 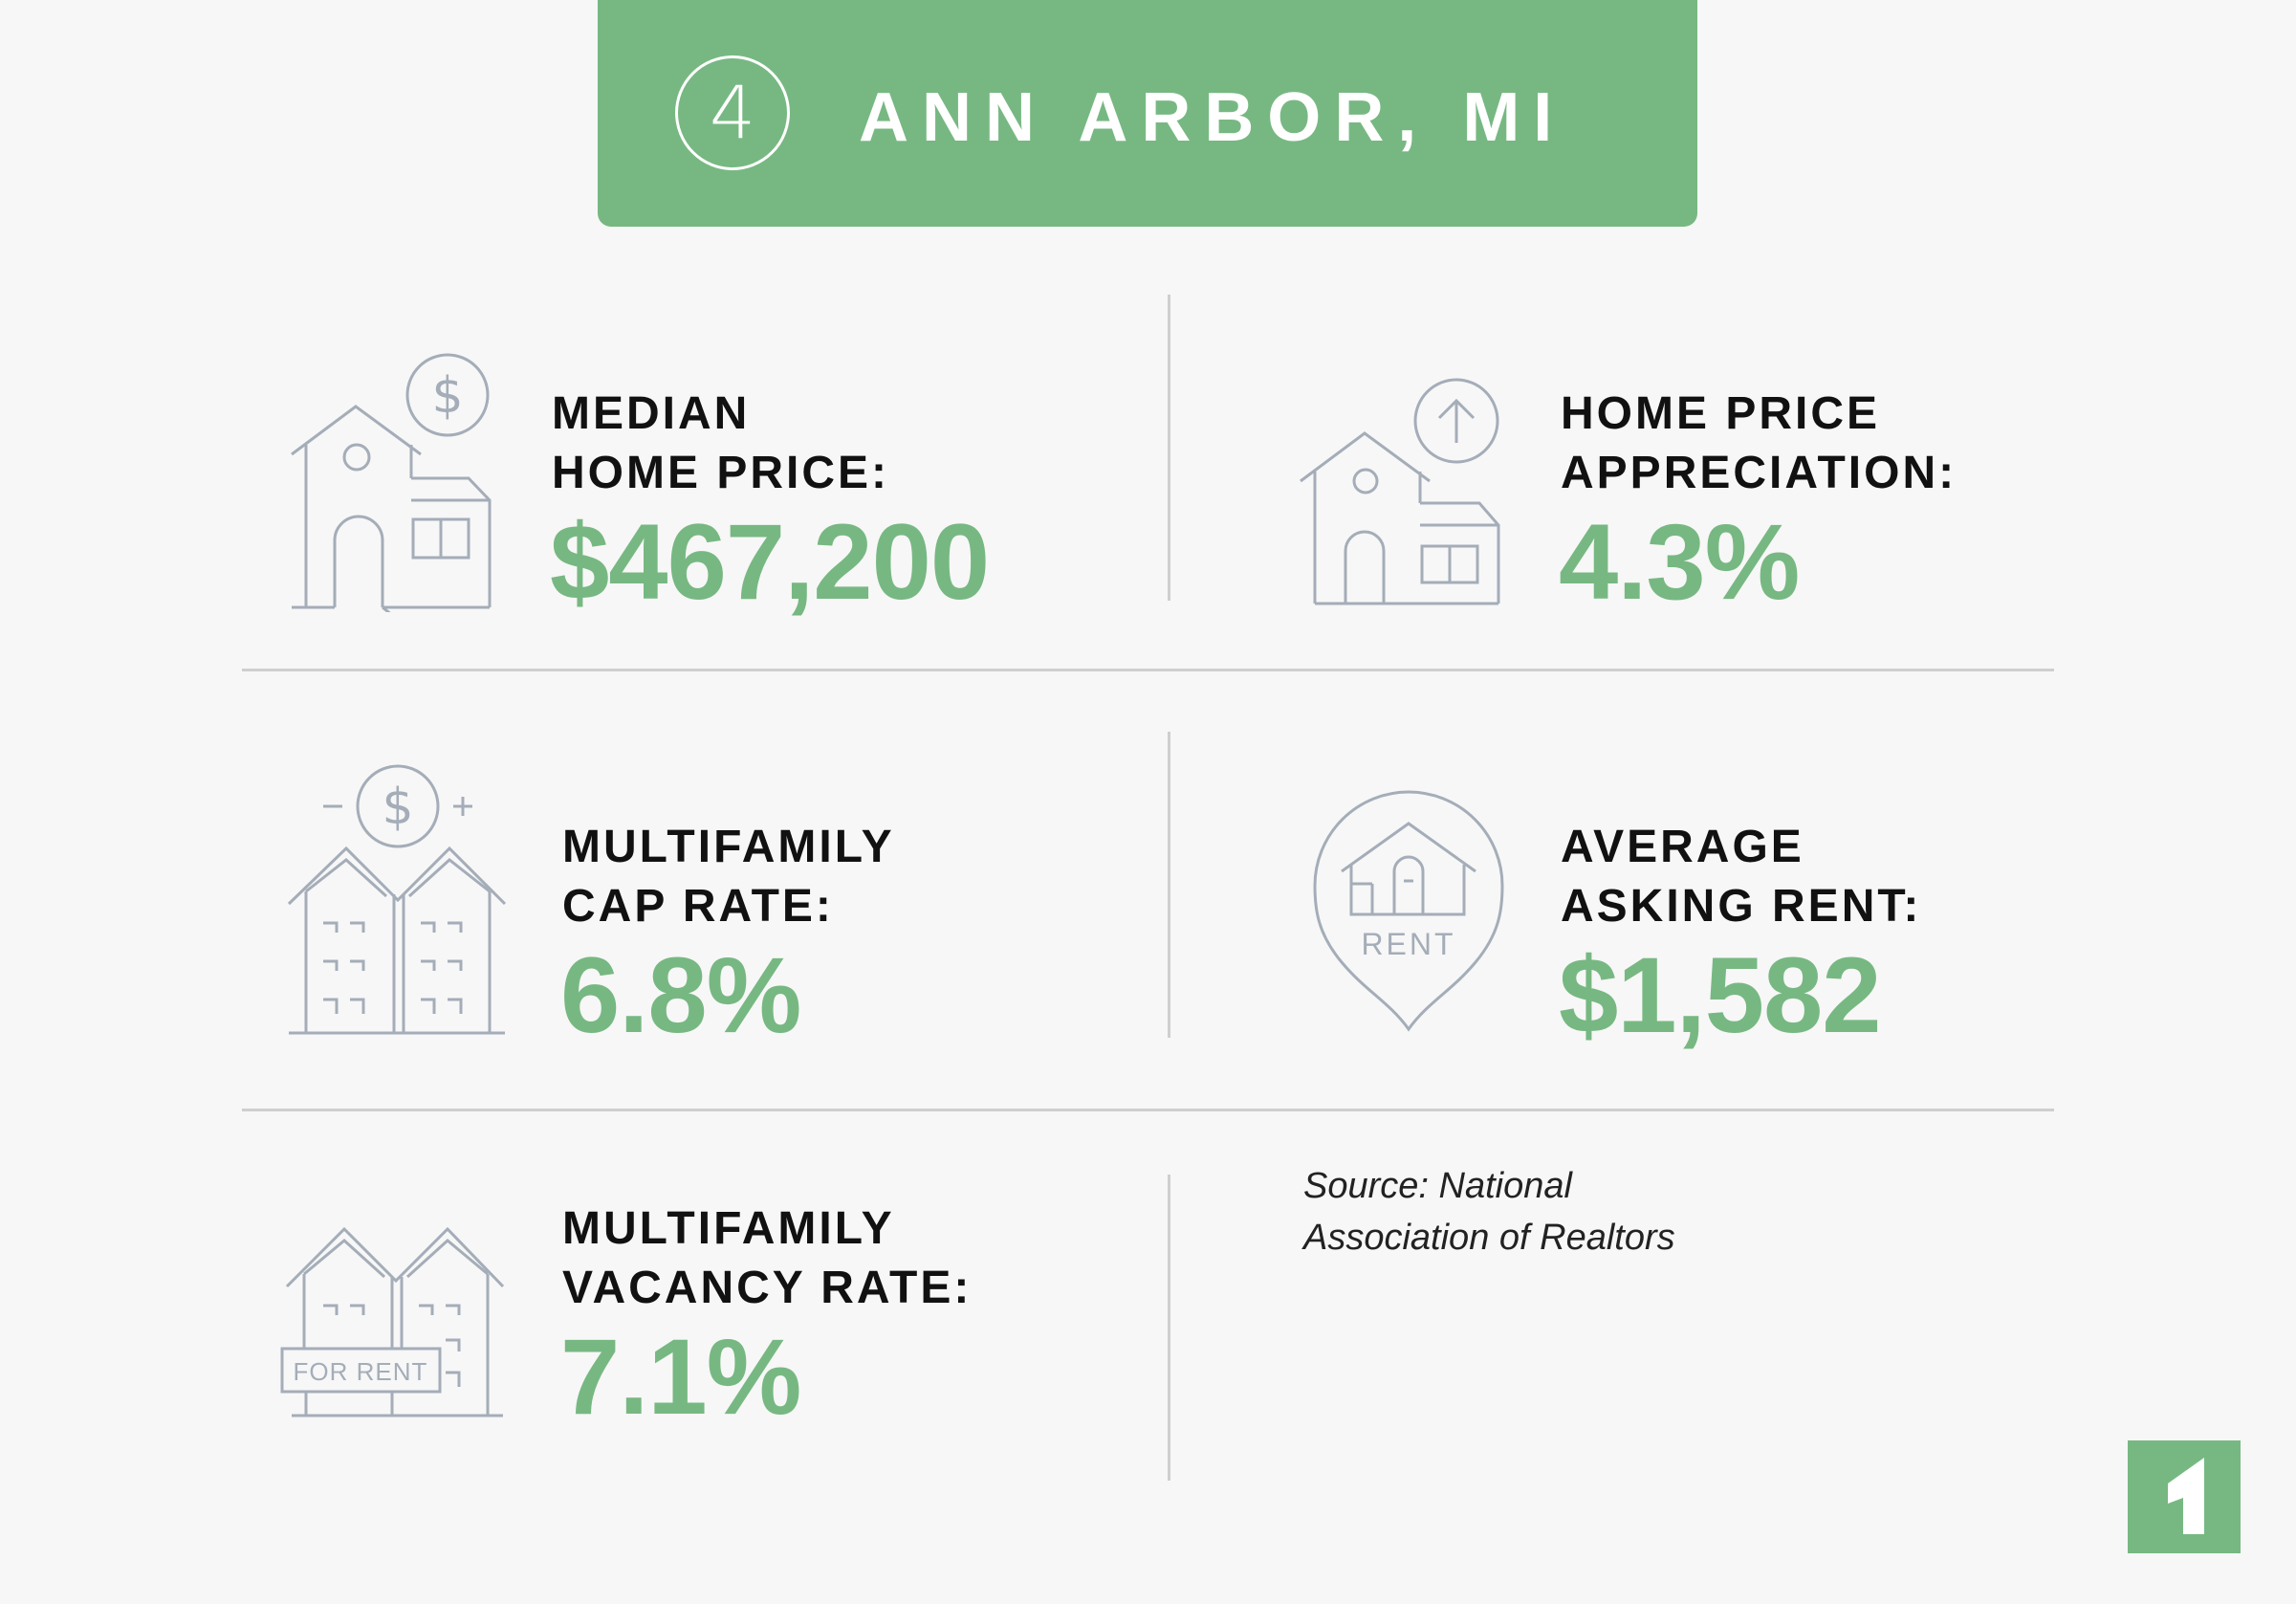 What do you see at coordinates (1406, 493) in the screenshot?
I see `house-arrow-up-icon` at bounding box center [1406, 493].